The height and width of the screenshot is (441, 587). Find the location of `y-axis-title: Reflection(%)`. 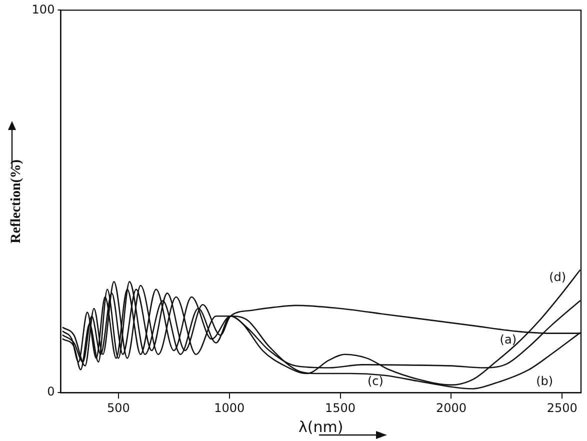

y-axis-title: Reflection(%) is located at coordinates (16, 201).